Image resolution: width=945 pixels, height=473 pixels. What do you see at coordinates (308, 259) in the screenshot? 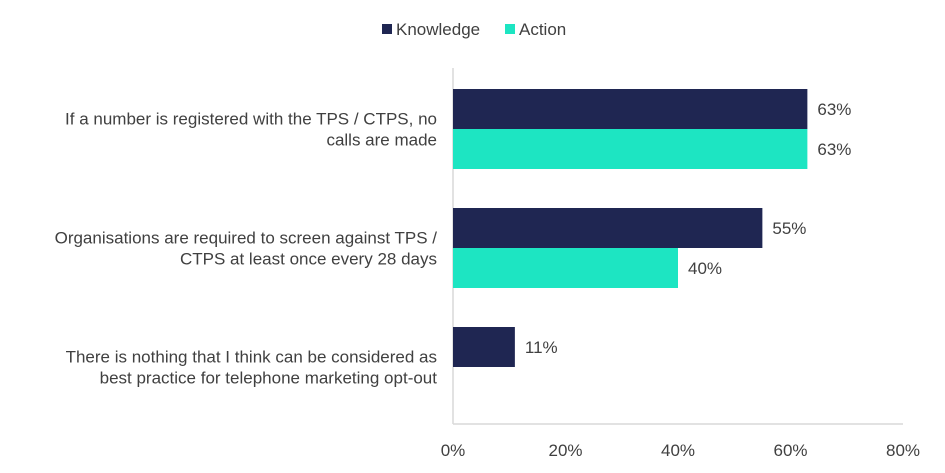
I see `category-label: CTPS at least once every 28 days` at bounding box center [308, 259].